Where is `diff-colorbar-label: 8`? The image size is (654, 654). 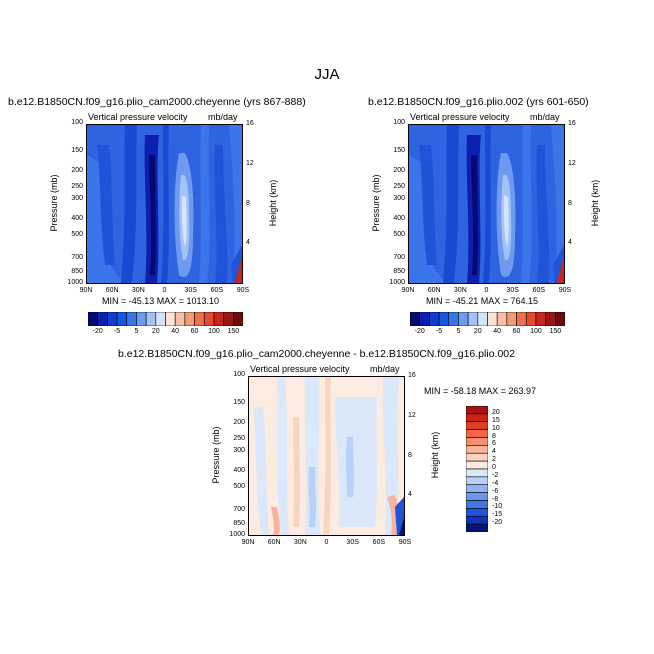 diff-colorbar-label: 8 is located at coordinates (494, 436).